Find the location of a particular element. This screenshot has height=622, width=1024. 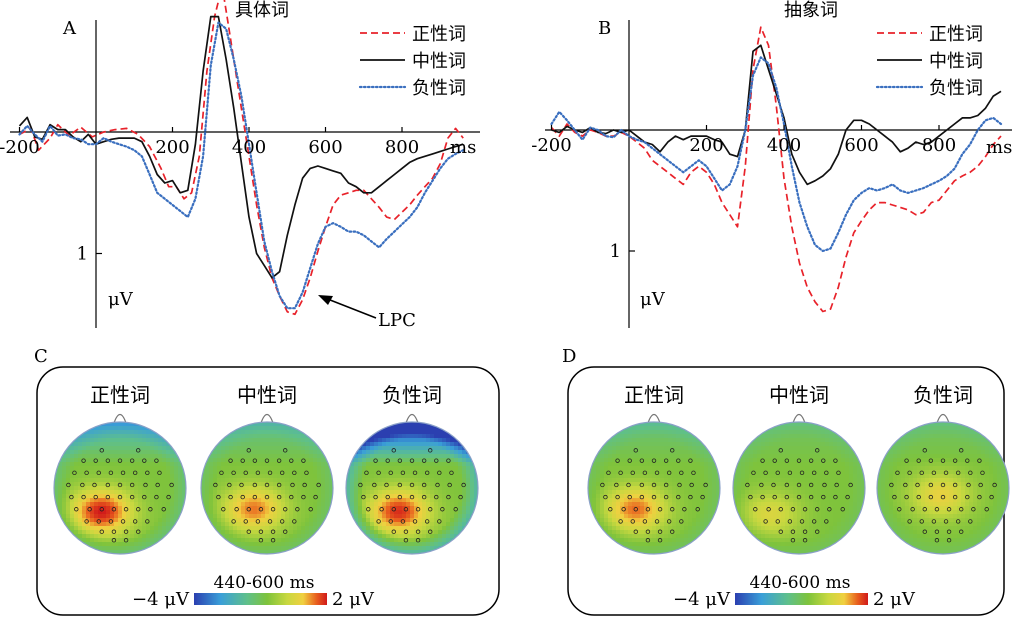

x-tick-label: 600 is located at coordinates (325, 147).